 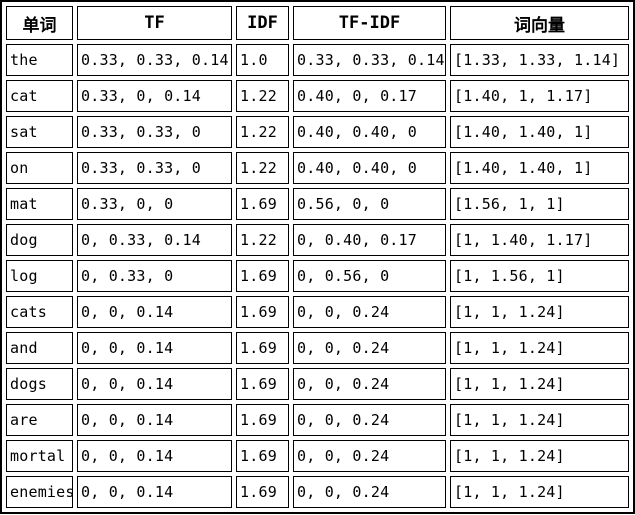 What do you see at coordinates (154, 276) in the screenshot?
I see `cell-tf: 0, 0.33, 0` at bounding box center [154, 276].